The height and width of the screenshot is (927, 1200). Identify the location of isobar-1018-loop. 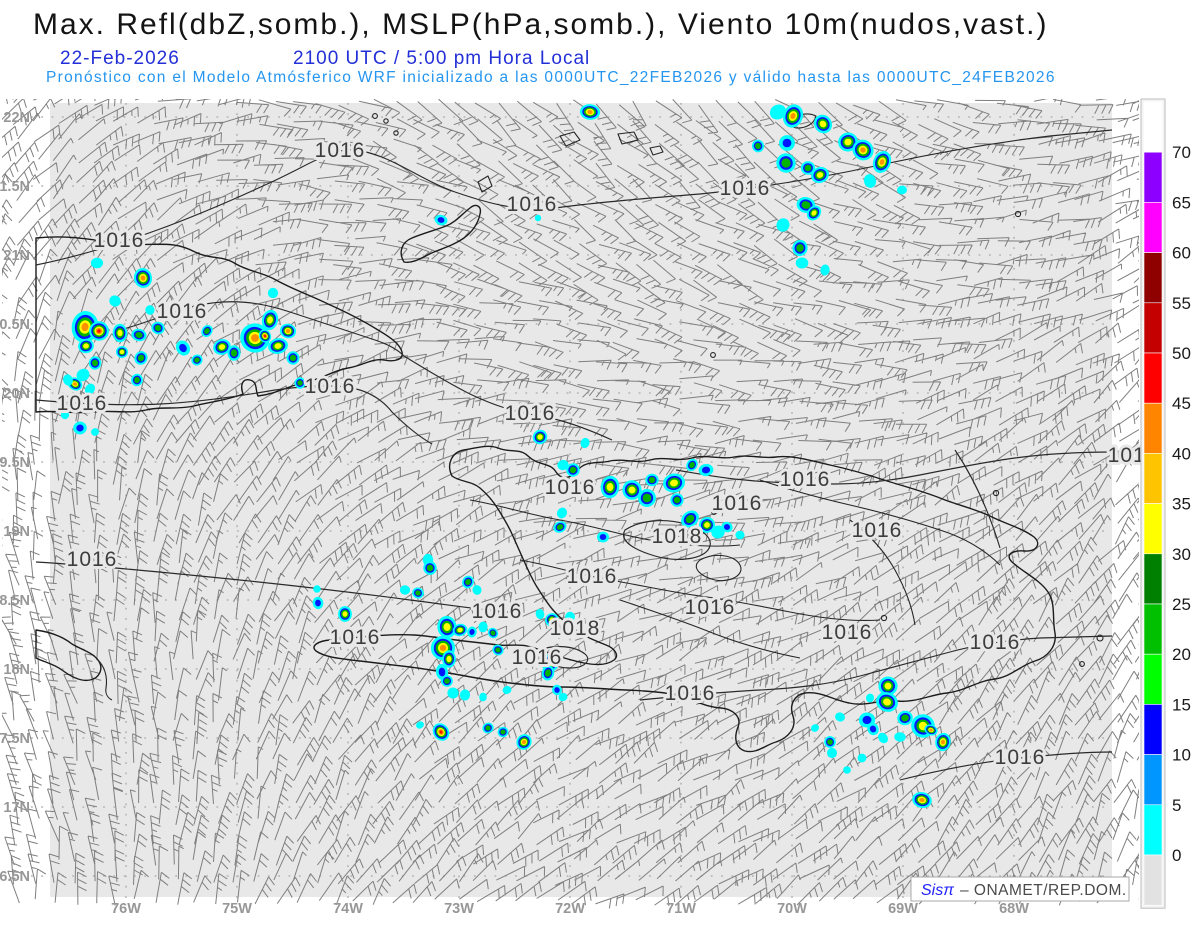
(667, 540).